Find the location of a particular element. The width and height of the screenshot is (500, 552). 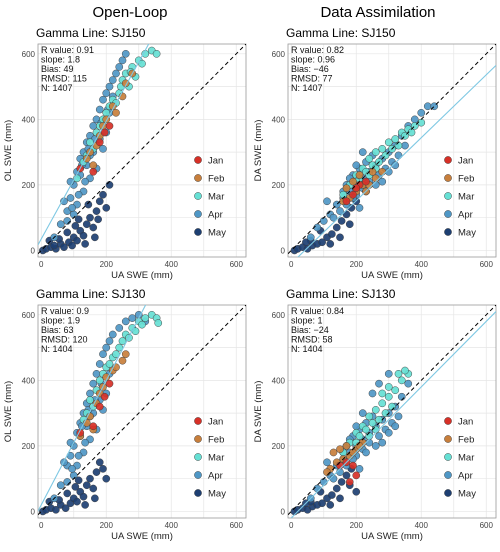

legend-label-may: May is located at coordinates (217, 494).